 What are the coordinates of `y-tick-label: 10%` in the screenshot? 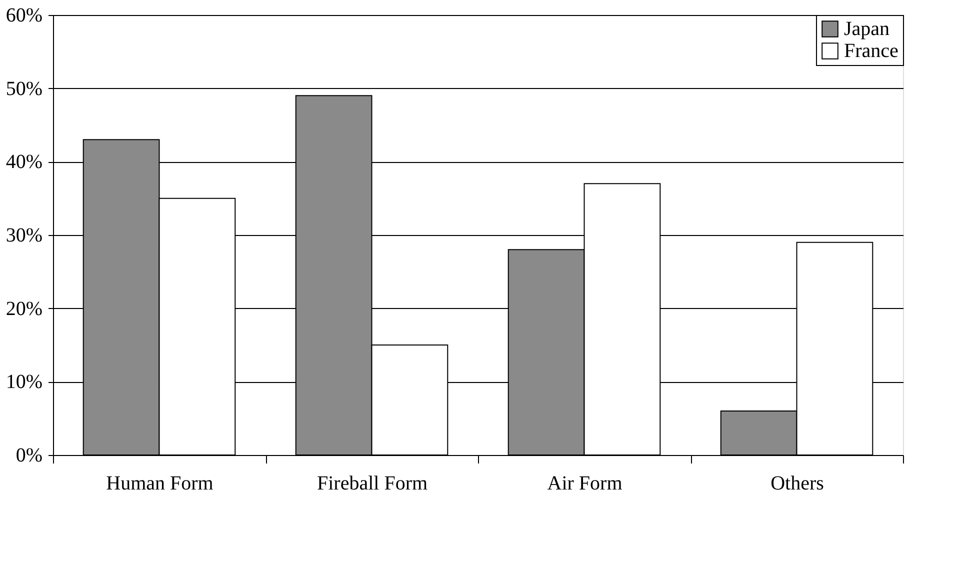 It's located at (24, 382).